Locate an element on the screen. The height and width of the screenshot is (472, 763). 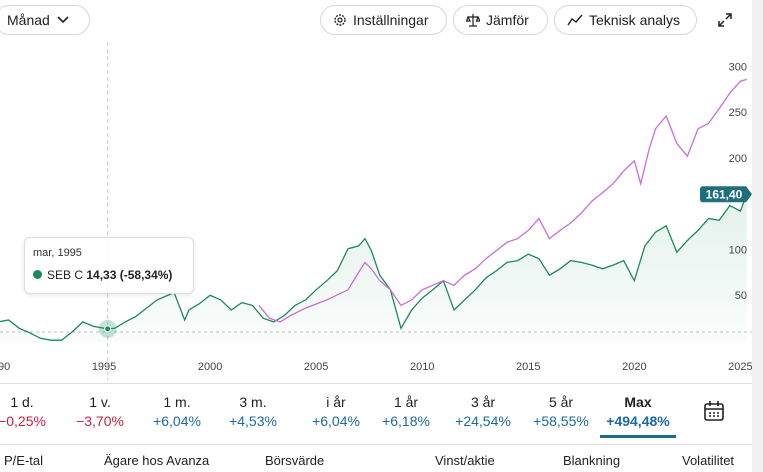
bottom-tab: Ägare hos Avanza is located at coordinates (157, 460).